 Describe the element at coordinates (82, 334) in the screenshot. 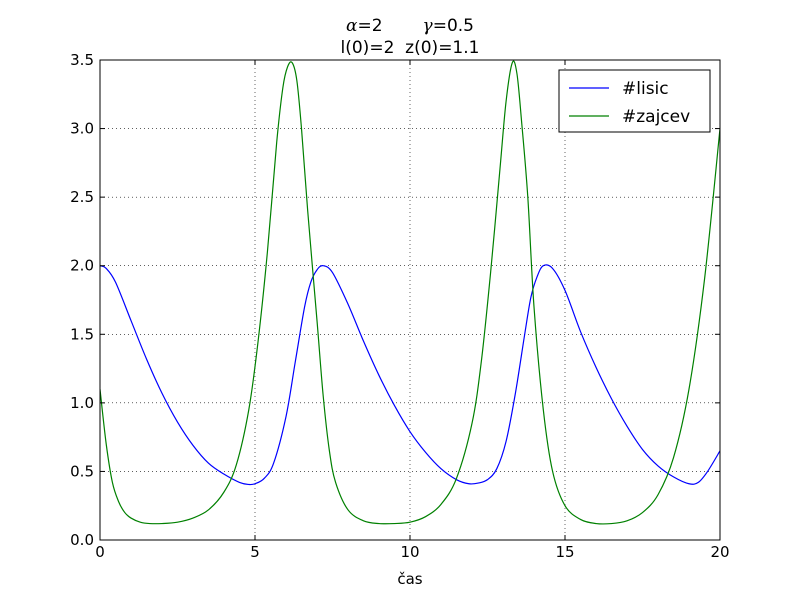

I see `y-tick-label: 1.5` at that location.